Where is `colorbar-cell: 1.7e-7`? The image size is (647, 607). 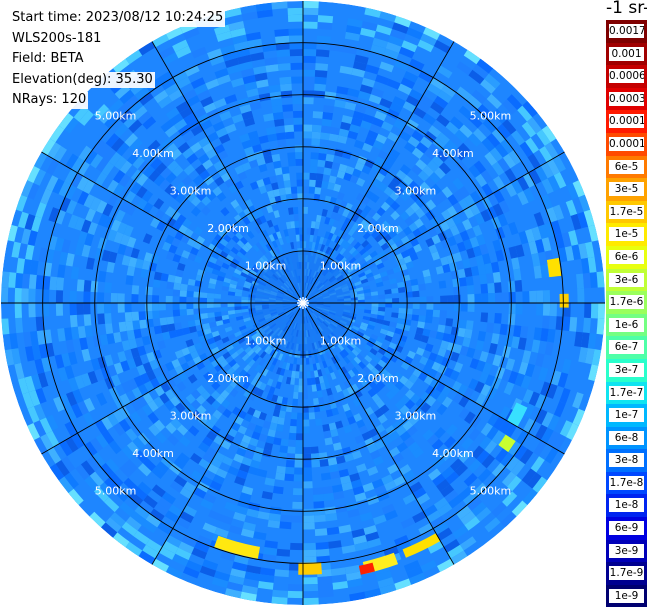
colorbar-cell: 1.7e-7 is located at coordinates (626, 393).